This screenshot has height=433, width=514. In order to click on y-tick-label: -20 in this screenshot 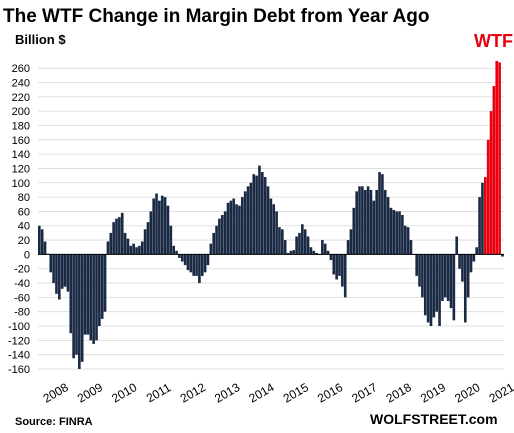, I will do `click(22, 270)`.